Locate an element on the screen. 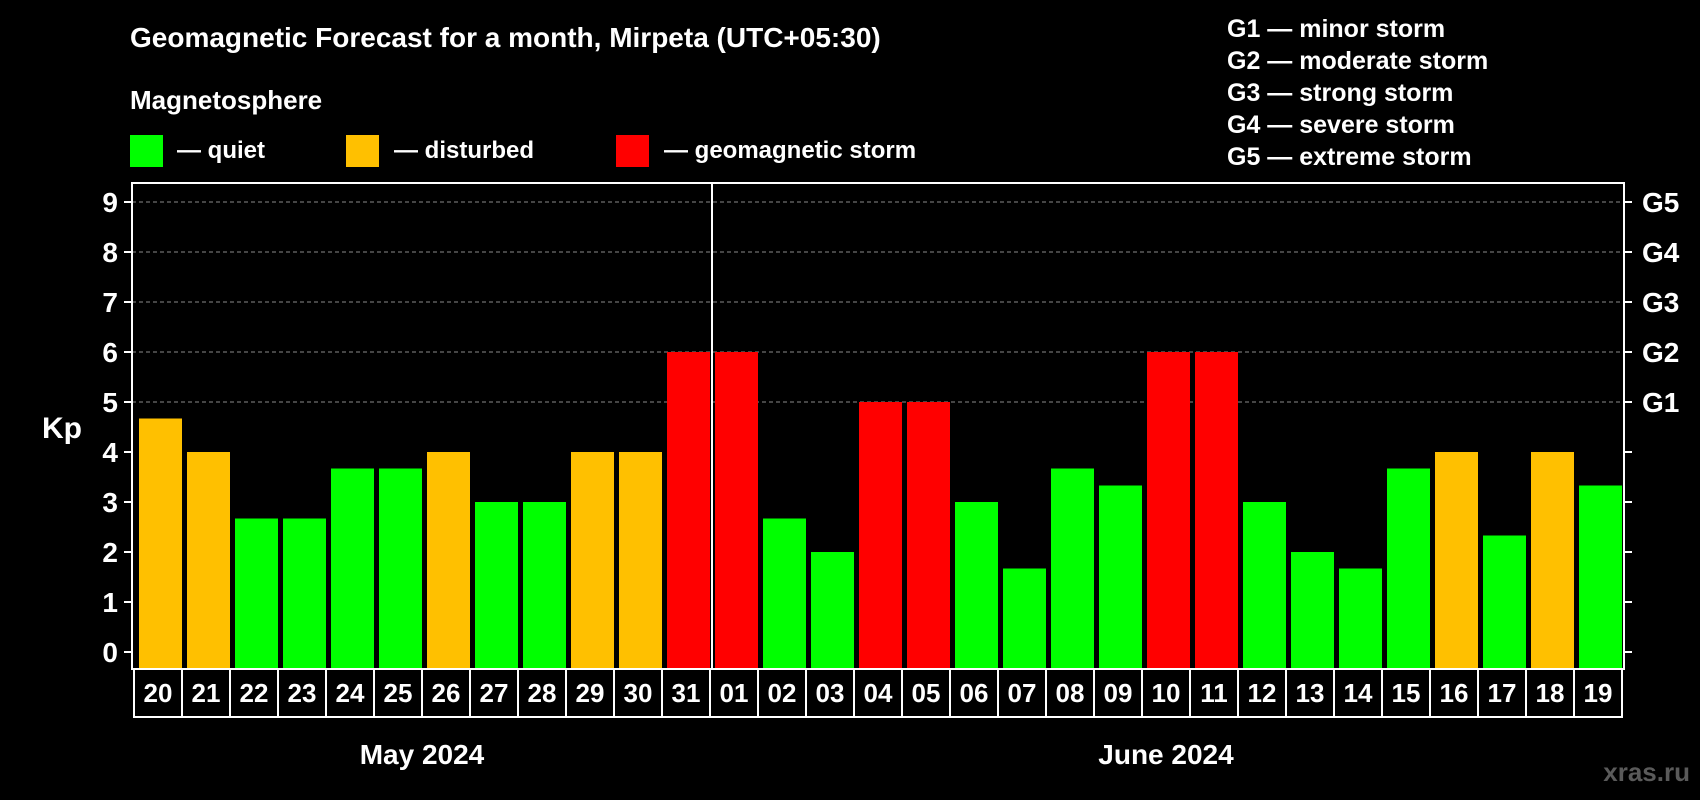 The image size is (1700, 800). date-label-29: 29 is located at coordinates (590, 693).